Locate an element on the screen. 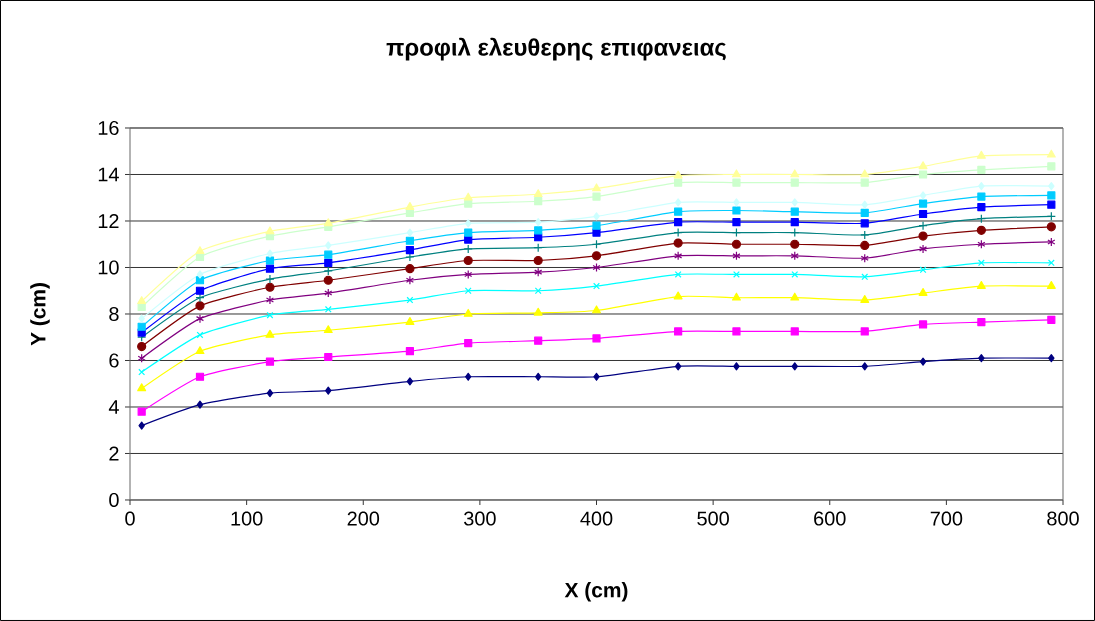  y-tick-label: 10 is located at coordinates (108, 267).